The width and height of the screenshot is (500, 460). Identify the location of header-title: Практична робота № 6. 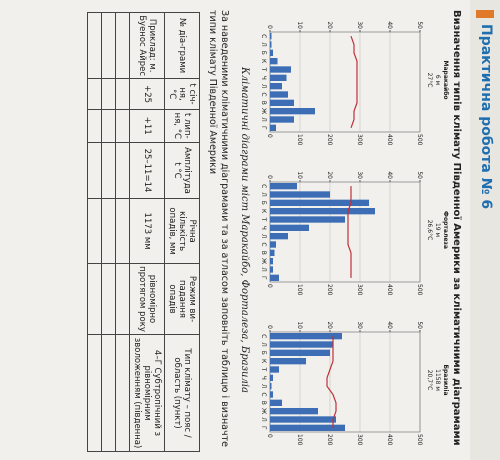
(486, 117).